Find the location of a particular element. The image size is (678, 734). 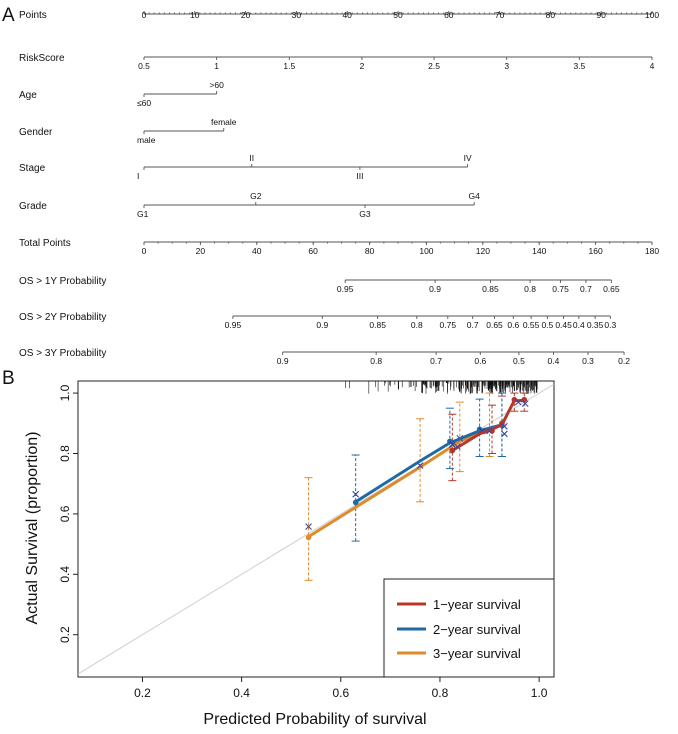

tick-label-gender-1: female is located at coordinates (224, 122).